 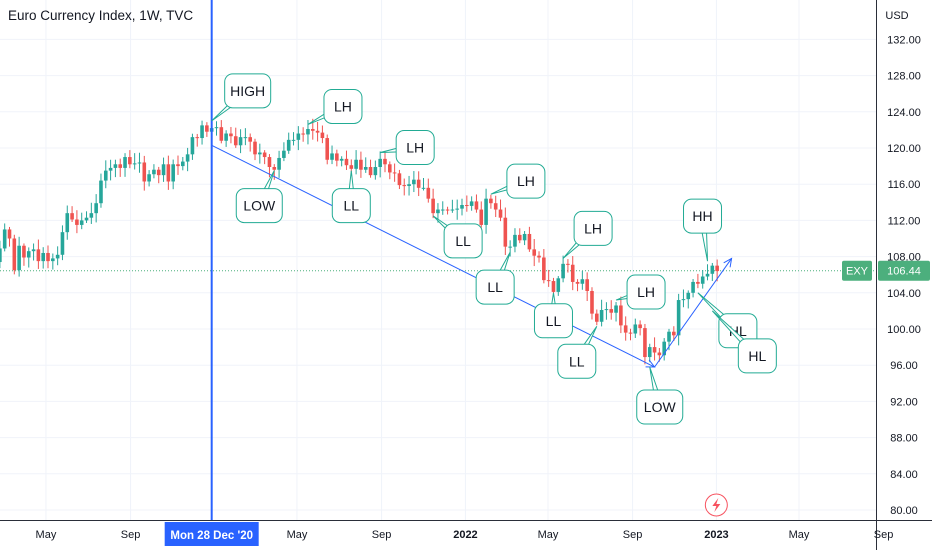 I want to click on lightning-icon, so click(x=716, y=505).